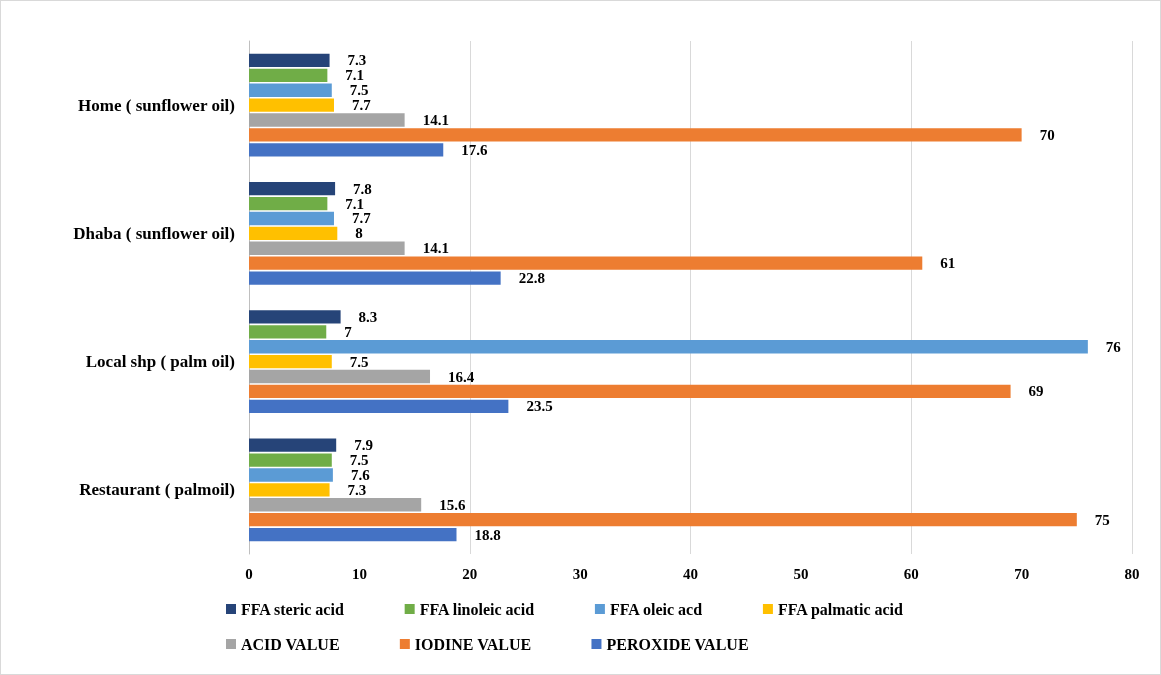 The height and width of the screenshot is (675, 1161). I want to click on data-label: 15.6, so click(452, 504).